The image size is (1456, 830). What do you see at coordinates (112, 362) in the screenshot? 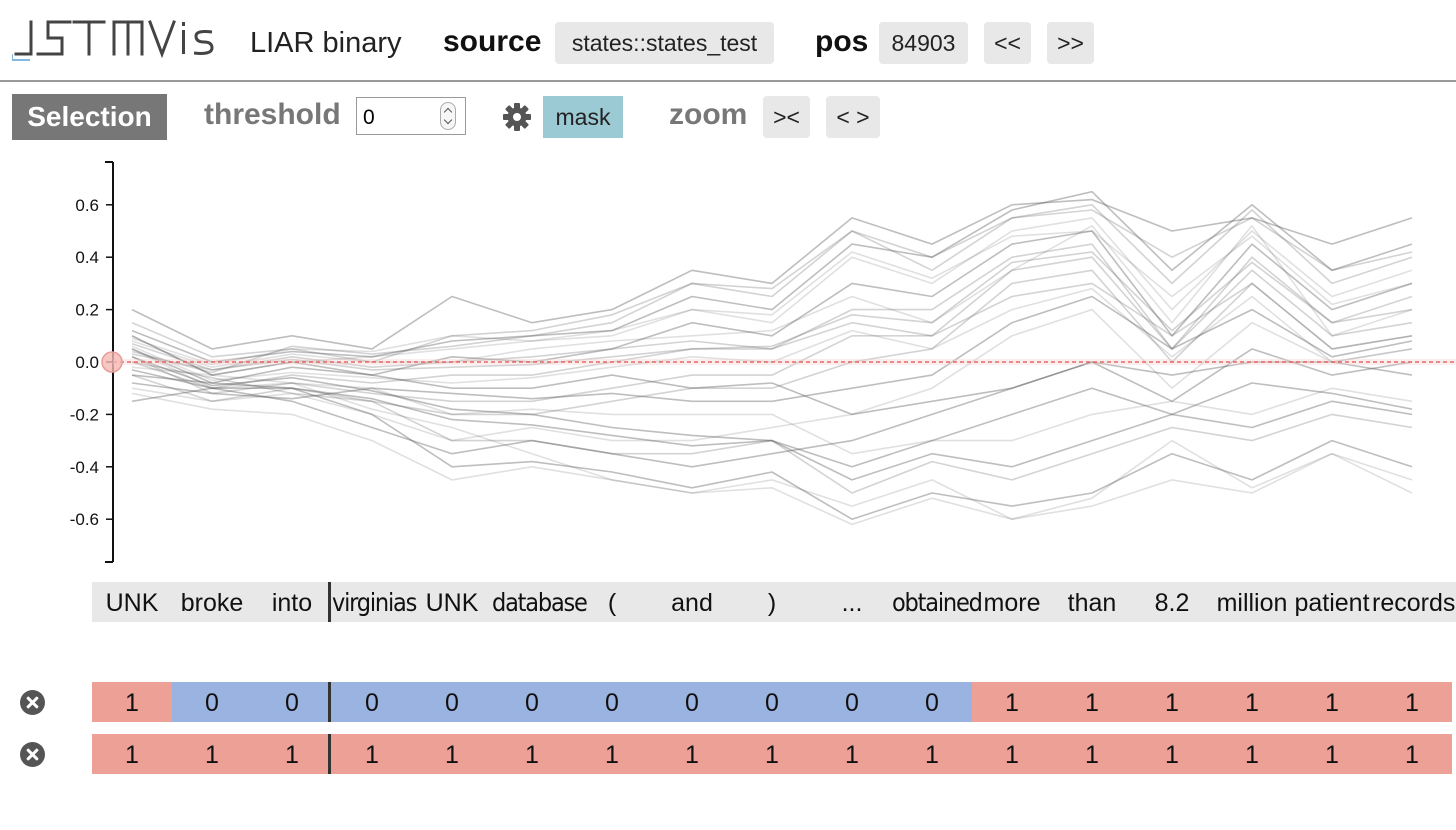
I see `threshold-handle` at bounding box center [112, 362].